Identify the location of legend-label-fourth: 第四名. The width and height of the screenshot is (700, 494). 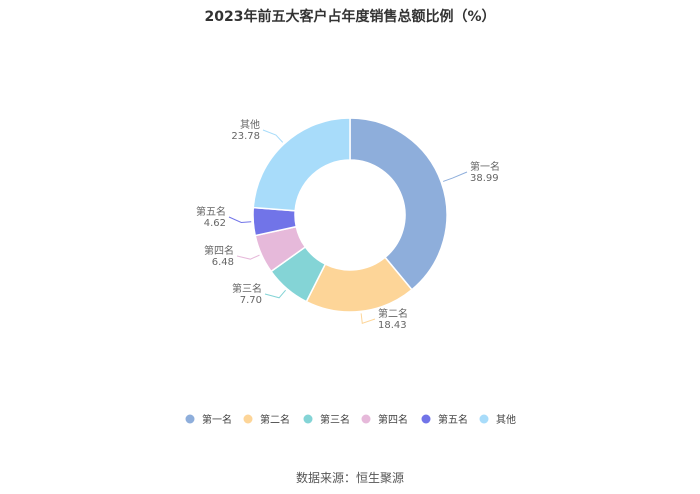
(393, 419).